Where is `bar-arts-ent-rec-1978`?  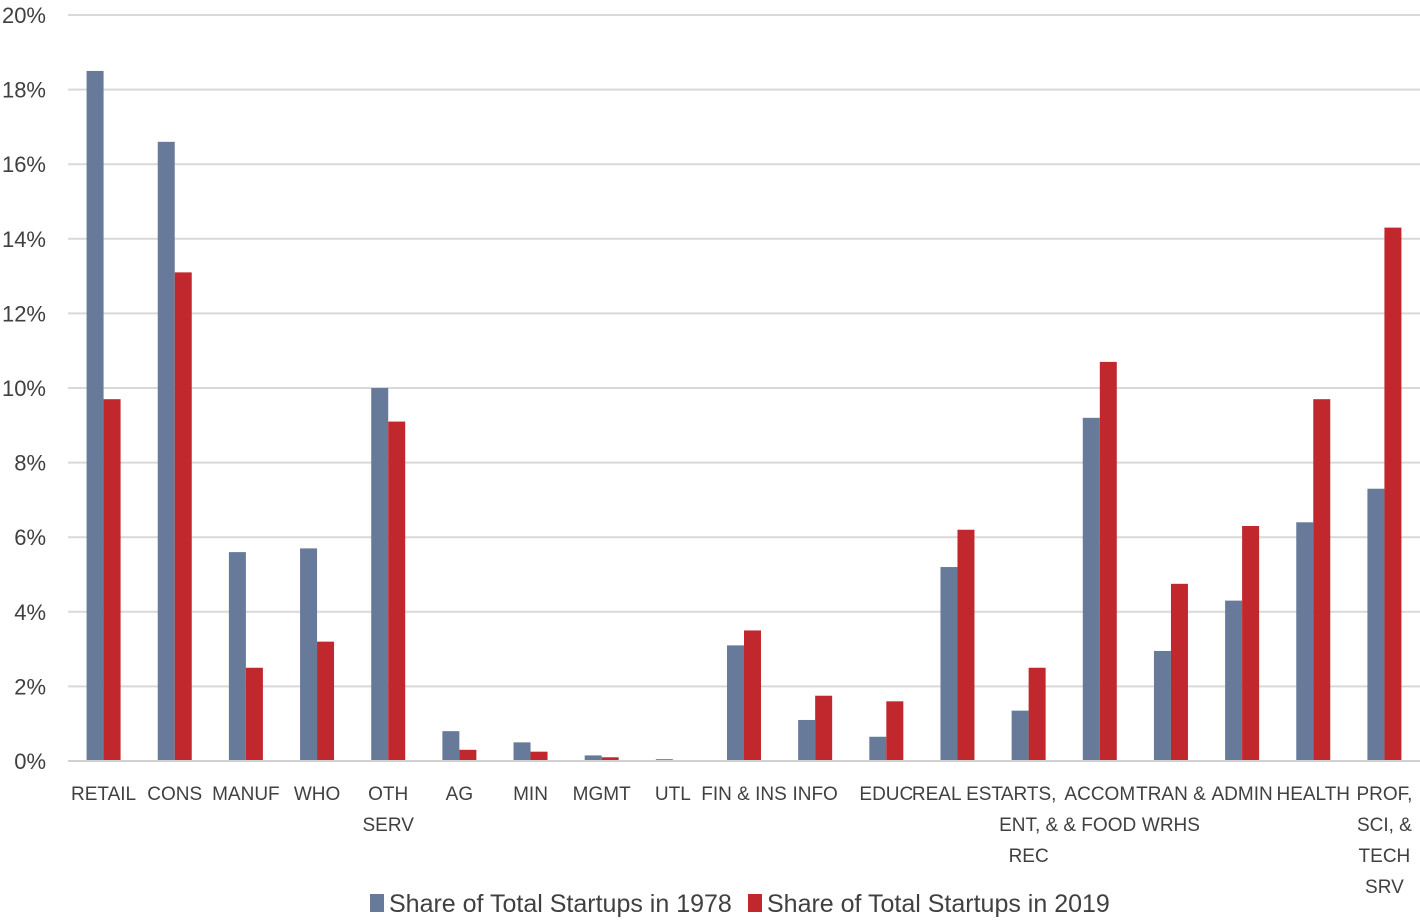 bar-arts-ent-rec-1978 is located at coordinates (1020, 735).